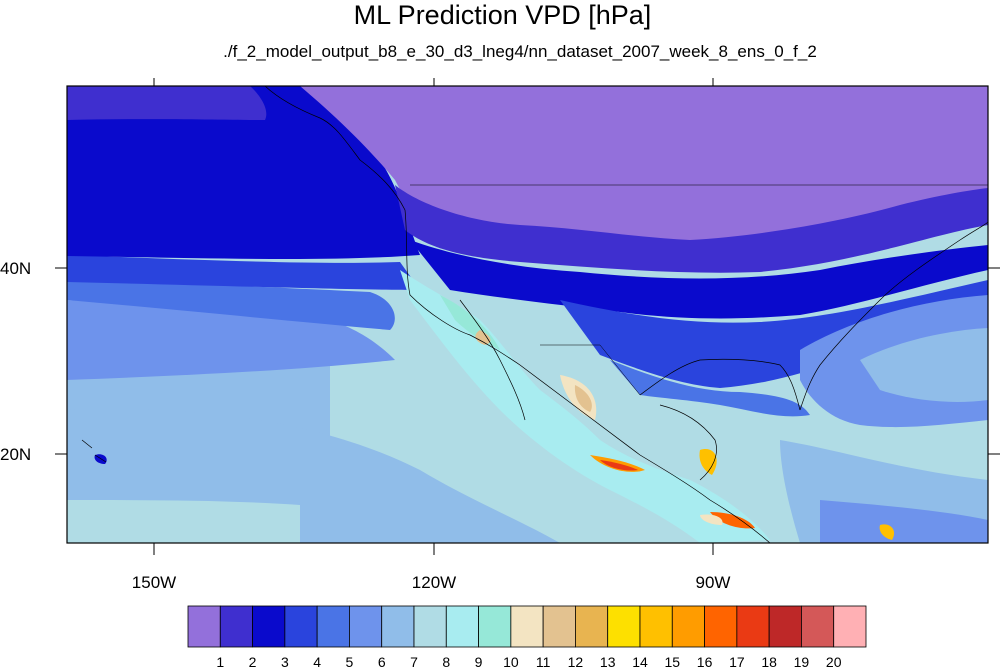 The width and height of the screenshot is (1005, 672). Describe the element at coordinates (732, 520) in the screenshot. I see `field-band-17-central` at that location.